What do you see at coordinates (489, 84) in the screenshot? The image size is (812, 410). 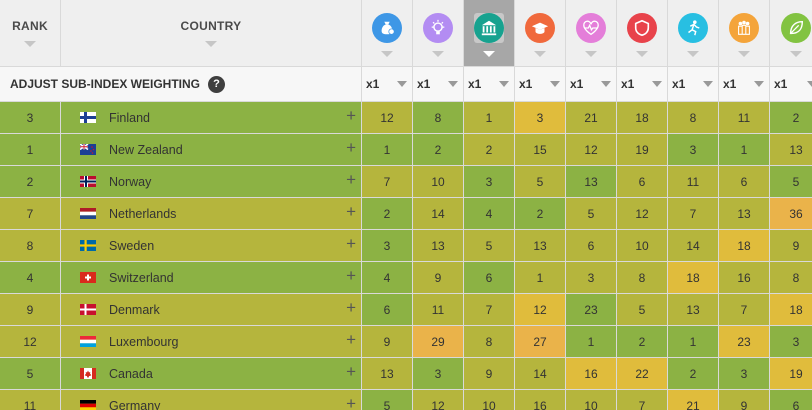 I see `weight-select-3: x1` at bounding box center [489, 84].